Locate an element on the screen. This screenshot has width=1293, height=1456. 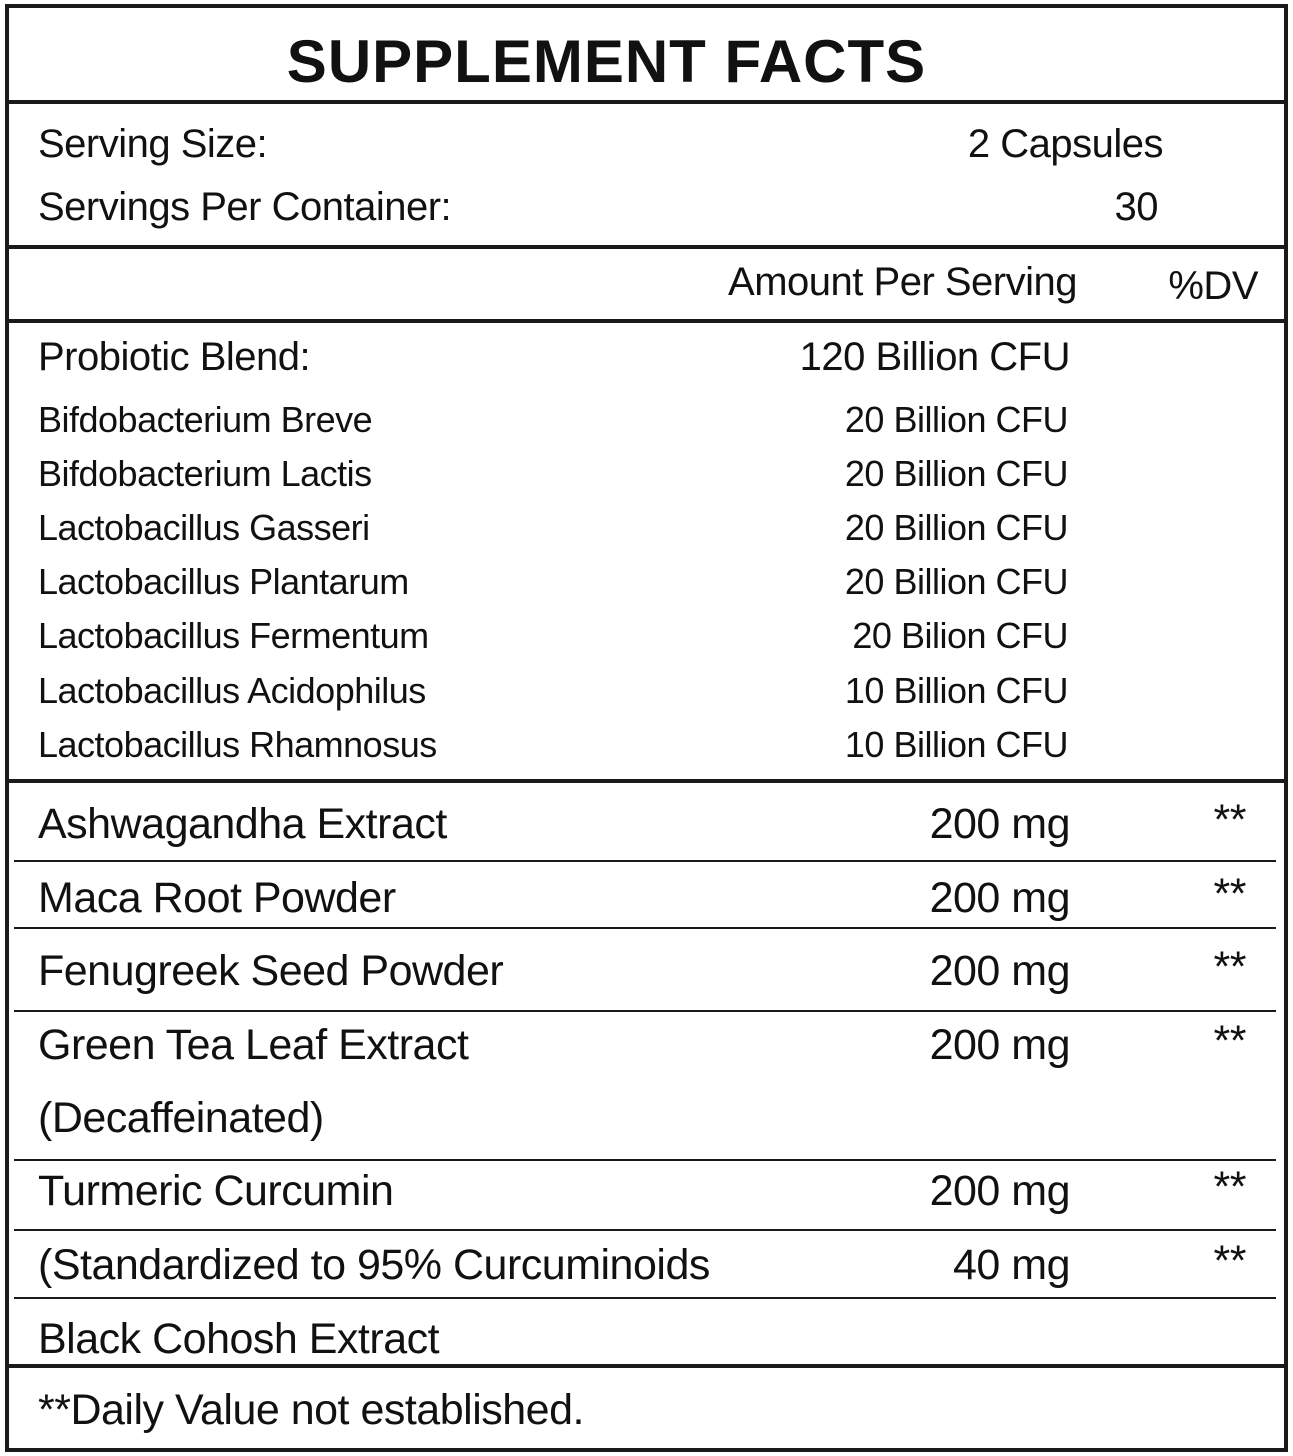
strain-name: Lactobacillus Acidophilus is located at coordinates (232, 690).